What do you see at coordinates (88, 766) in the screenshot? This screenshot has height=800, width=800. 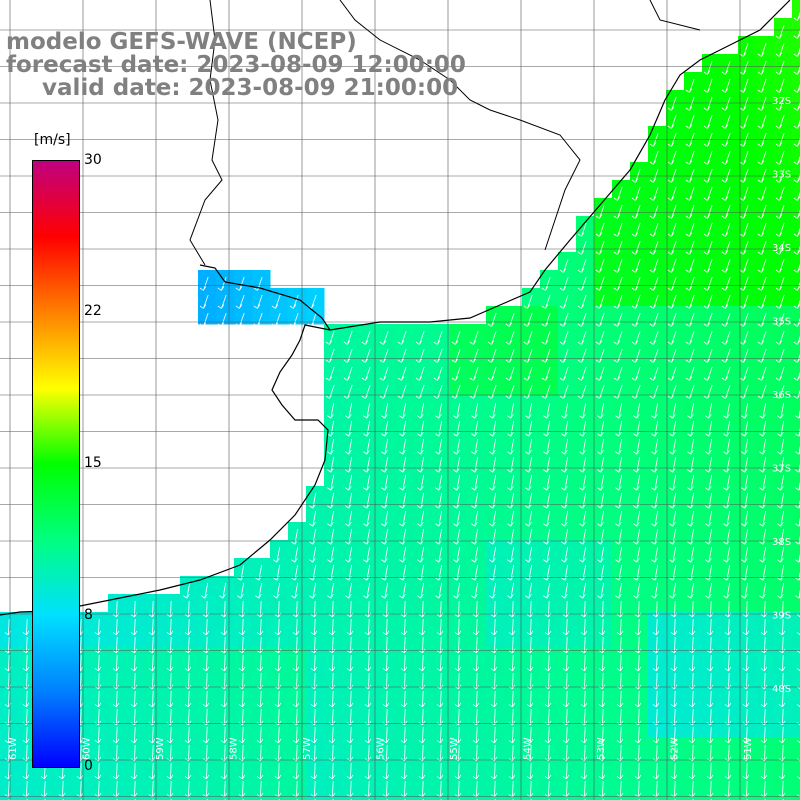 I see `colorbar-tick: 0` at bounding box center [88, 766].